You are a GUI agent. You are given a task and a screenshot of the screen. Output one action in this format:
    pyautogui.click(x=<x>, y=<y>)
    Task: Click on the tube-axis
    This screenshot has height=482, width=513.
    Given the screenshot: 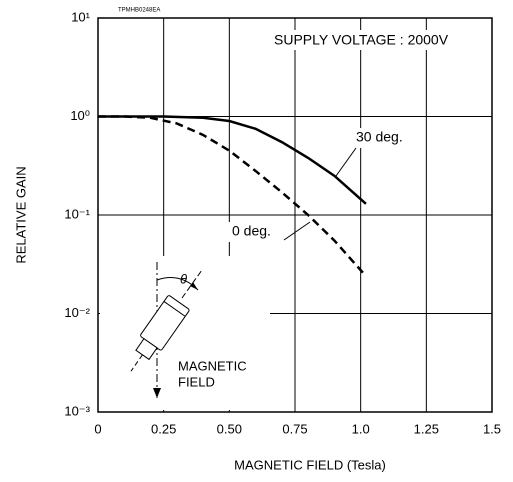 What is the action you would take?
    pyautogui.click(x=192, y=284)
    